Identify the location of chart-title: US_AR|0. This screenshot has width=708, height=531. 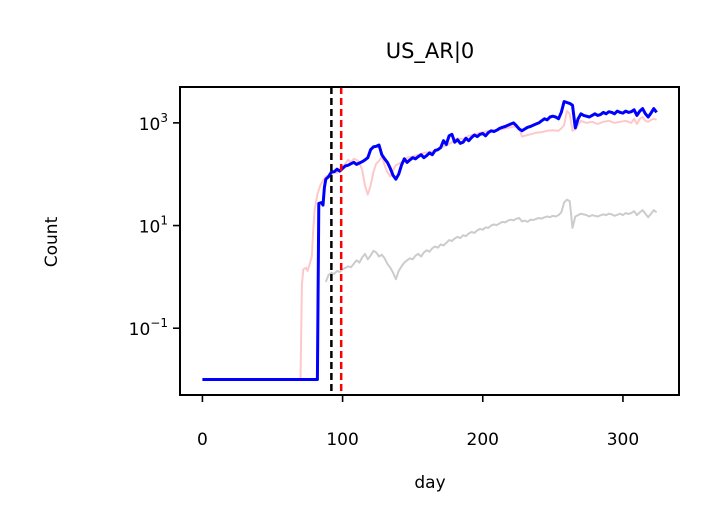
(430, 51).